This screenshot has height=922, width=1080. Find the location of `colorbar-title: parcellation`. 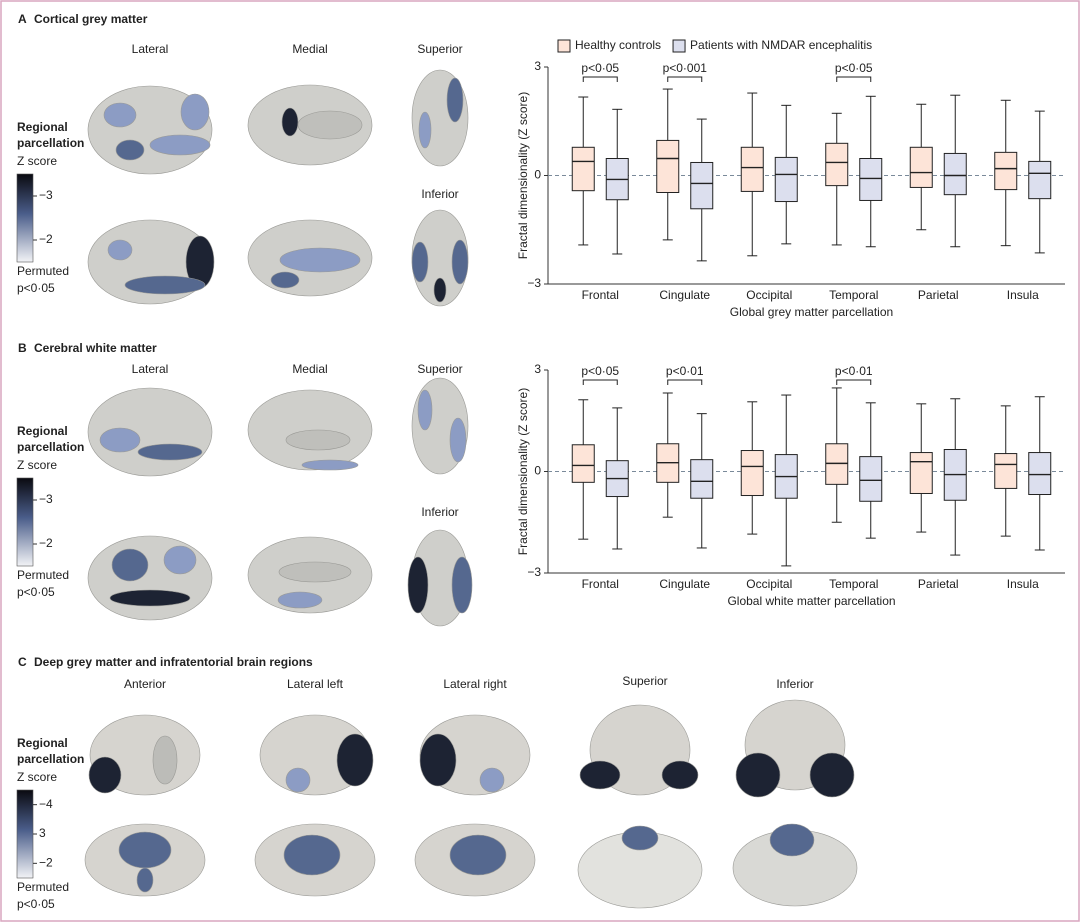

colorbar-title: parcellation is located at coordinates (50, 759).